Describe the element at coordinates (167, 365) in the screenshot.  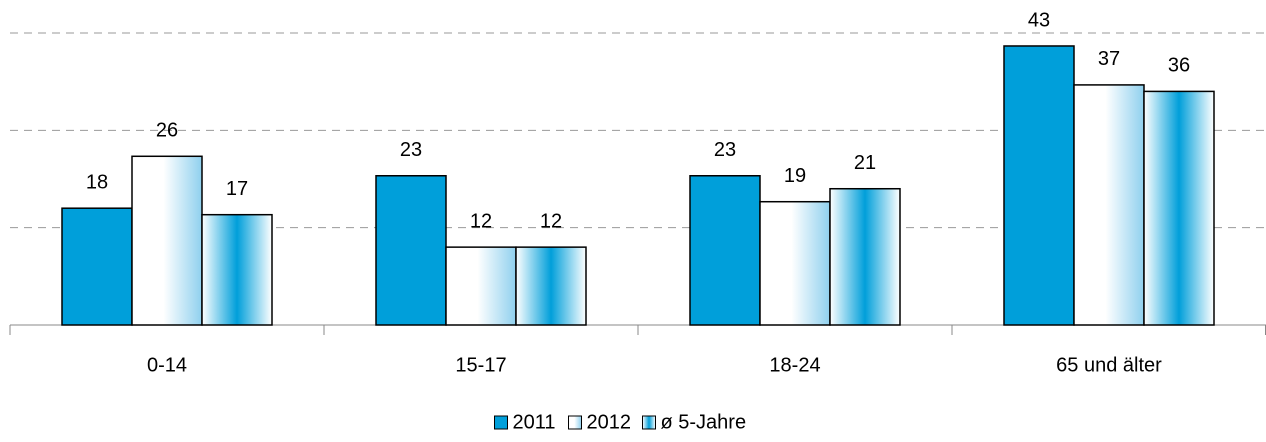
I see `x-tick-label: 0-14` at that location.